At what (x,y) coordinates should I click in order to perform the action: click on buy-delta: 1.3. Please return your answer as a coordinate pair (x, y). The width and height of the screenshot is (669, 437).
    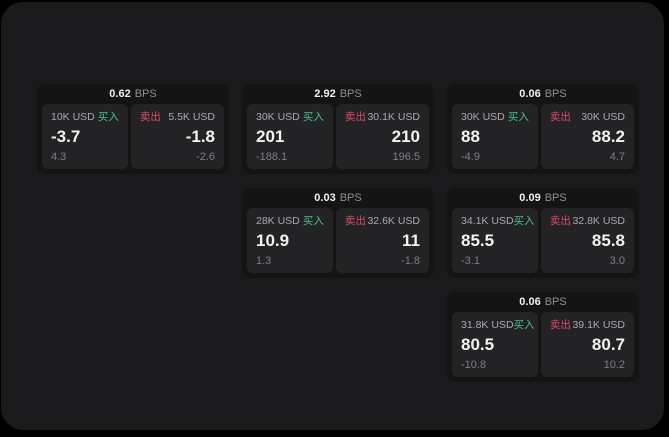
    Looking at the image, I should click on (264, 261).